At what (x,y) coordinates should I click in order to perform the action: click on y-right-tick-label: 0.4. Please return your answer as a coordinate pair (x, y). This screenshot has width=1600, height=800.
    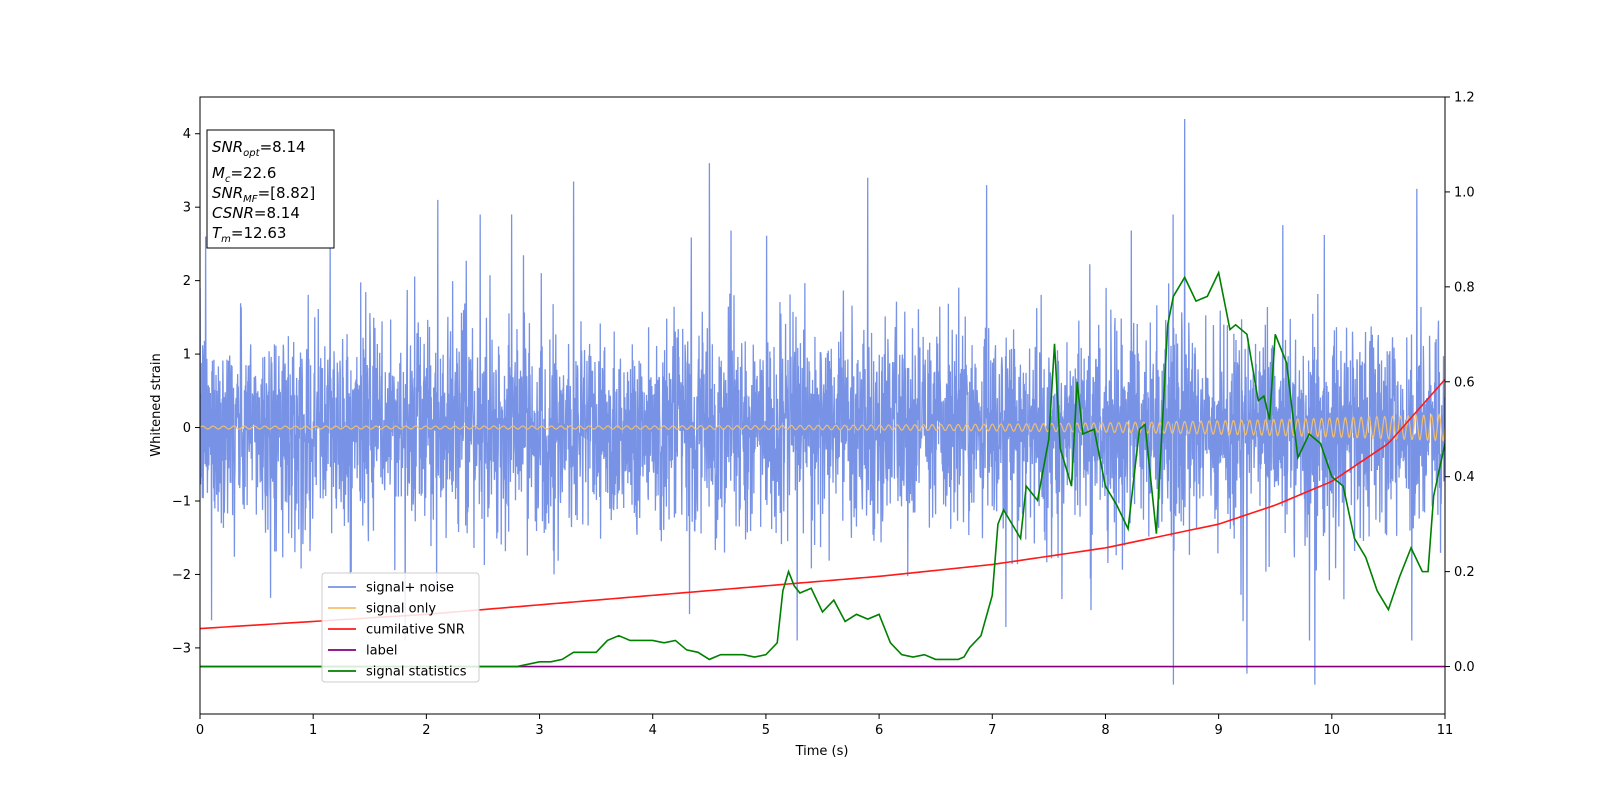
    Looking at the image, I should click on (1464, 477).